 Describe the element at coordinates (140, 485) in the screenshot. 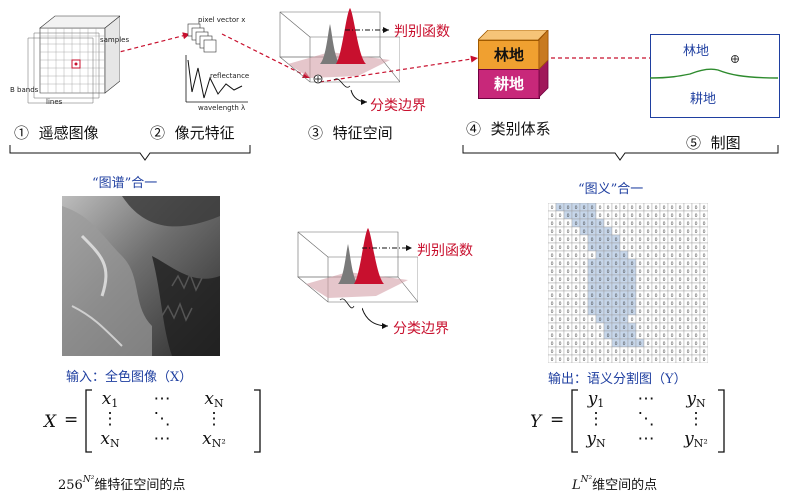

I see `input-note-suffix: 维特征空间的点` at that location.